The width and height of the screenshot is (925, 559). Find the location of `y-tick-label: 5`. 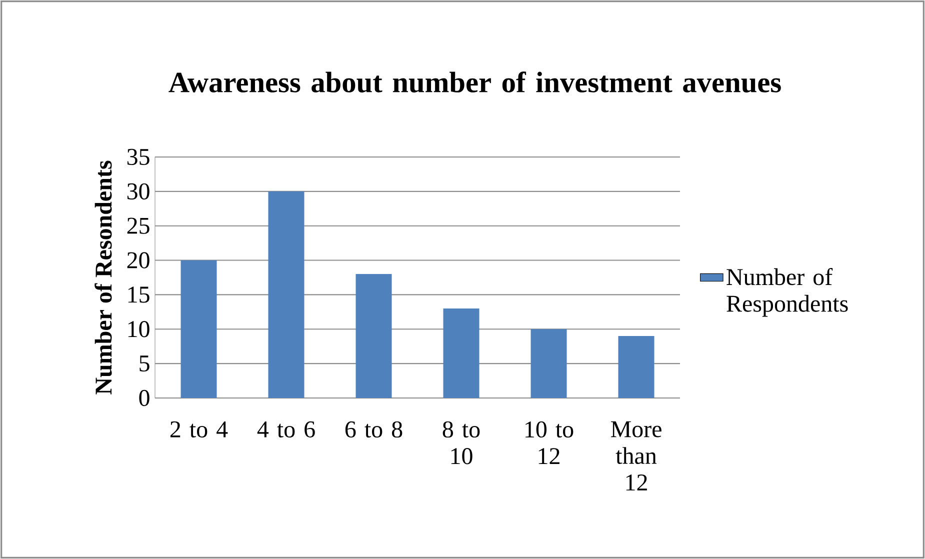

y-tick-label: 5 is located at coordinates (145, 364).